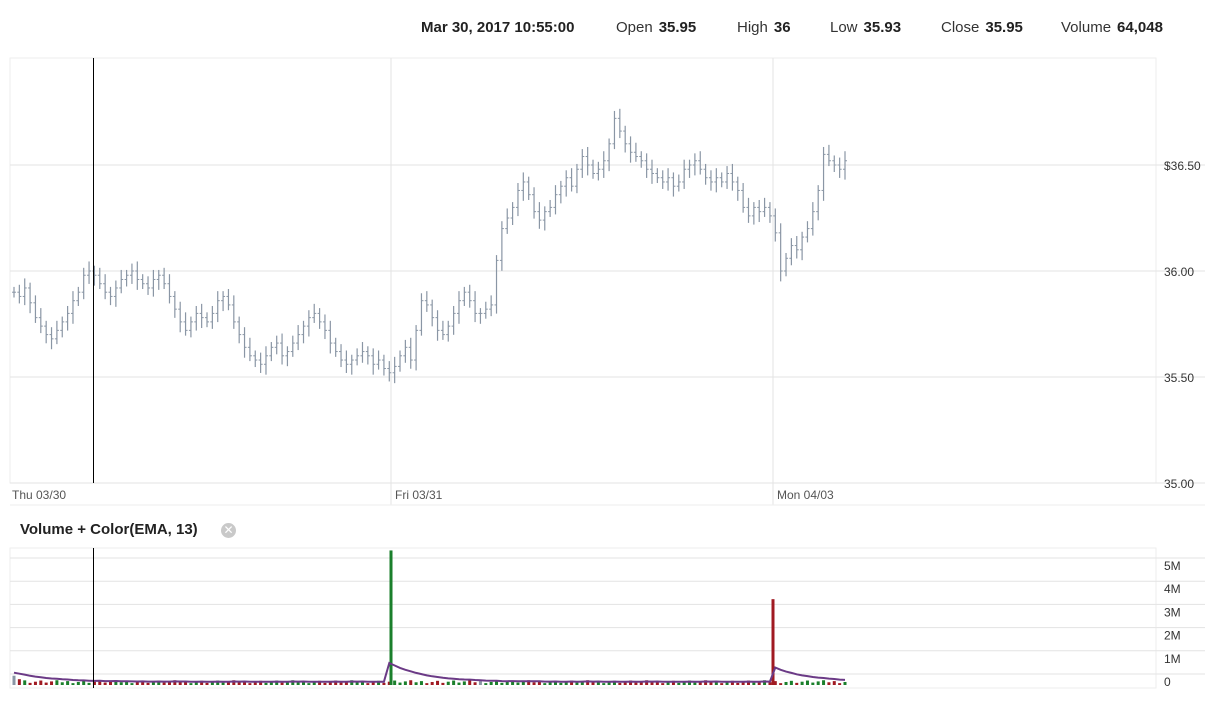  Describe the element at coordinates (1182, 325) in the screenshot. I see `price-axis: 35.00 35.50 36.00 $36.50` at that location.